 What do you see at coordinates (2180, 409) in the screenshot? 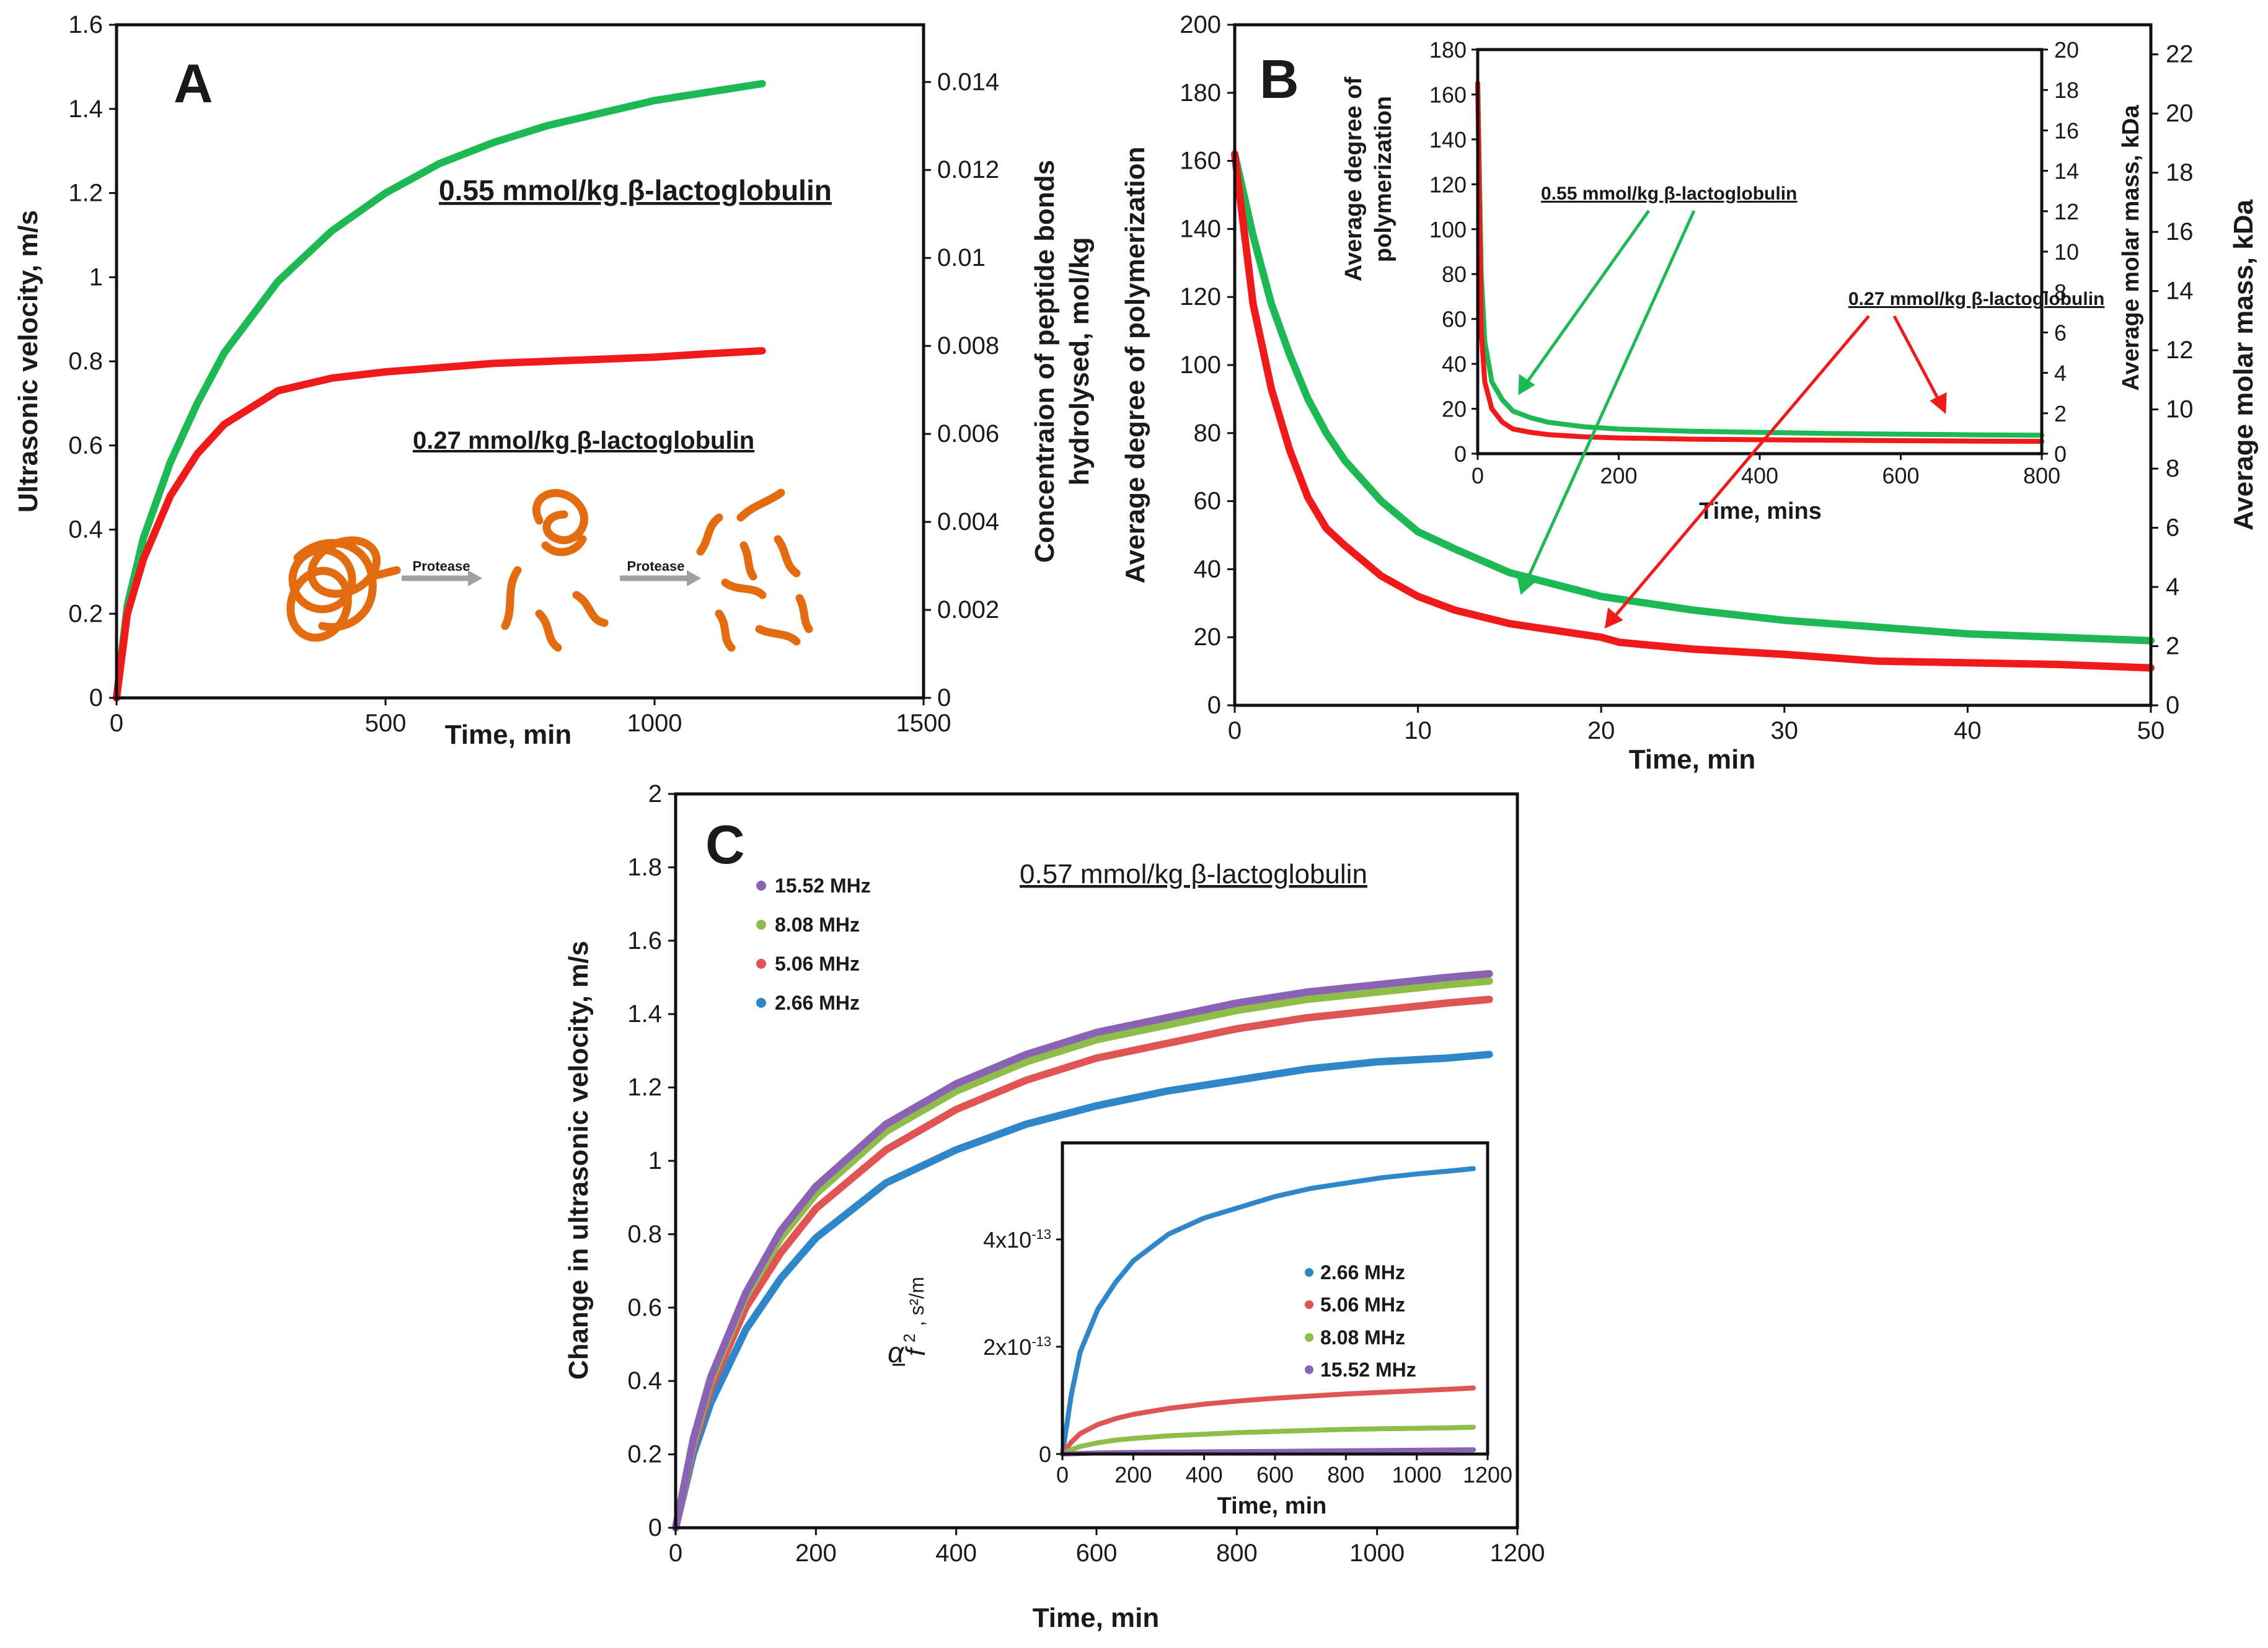
I see `panel-b-y2tick-label-5: 10` at bounding box center [2180, 409].